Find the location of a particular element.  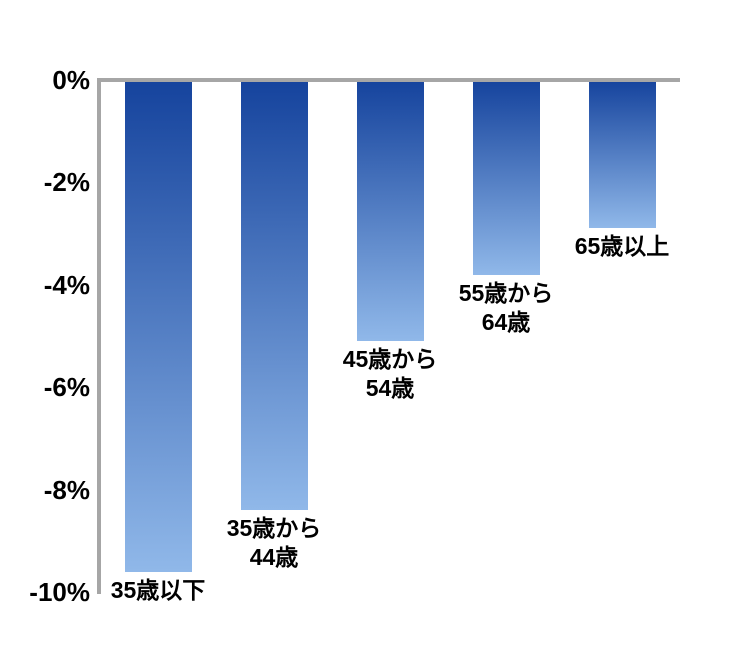

zero-baseline is located at coordinates (388, 80).